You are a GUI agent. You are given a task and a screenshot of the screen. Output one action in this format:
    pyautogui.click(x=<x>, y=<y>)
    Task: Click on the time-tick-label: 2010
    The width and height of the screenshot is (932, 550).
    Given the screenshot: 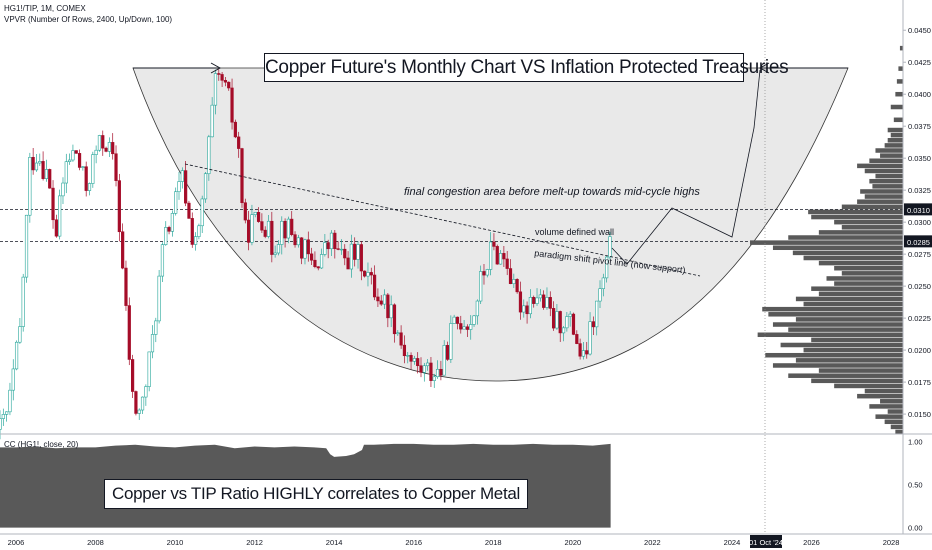 What is the action you would take?
    pyautogui.click(x=175, y=542)
    